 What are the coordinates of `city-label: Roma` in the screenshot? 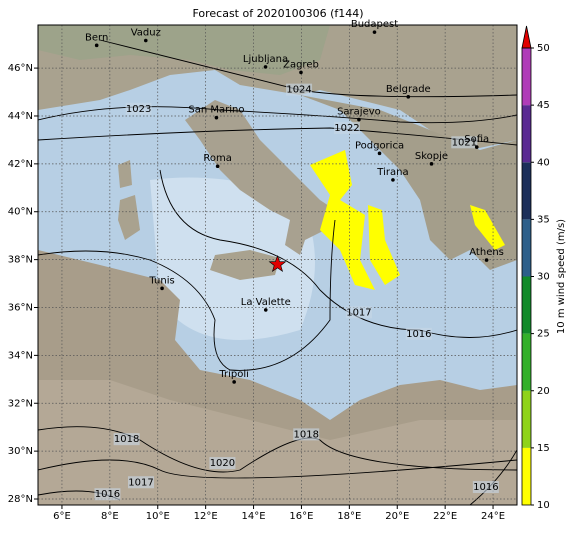 It's located at (217, 158).